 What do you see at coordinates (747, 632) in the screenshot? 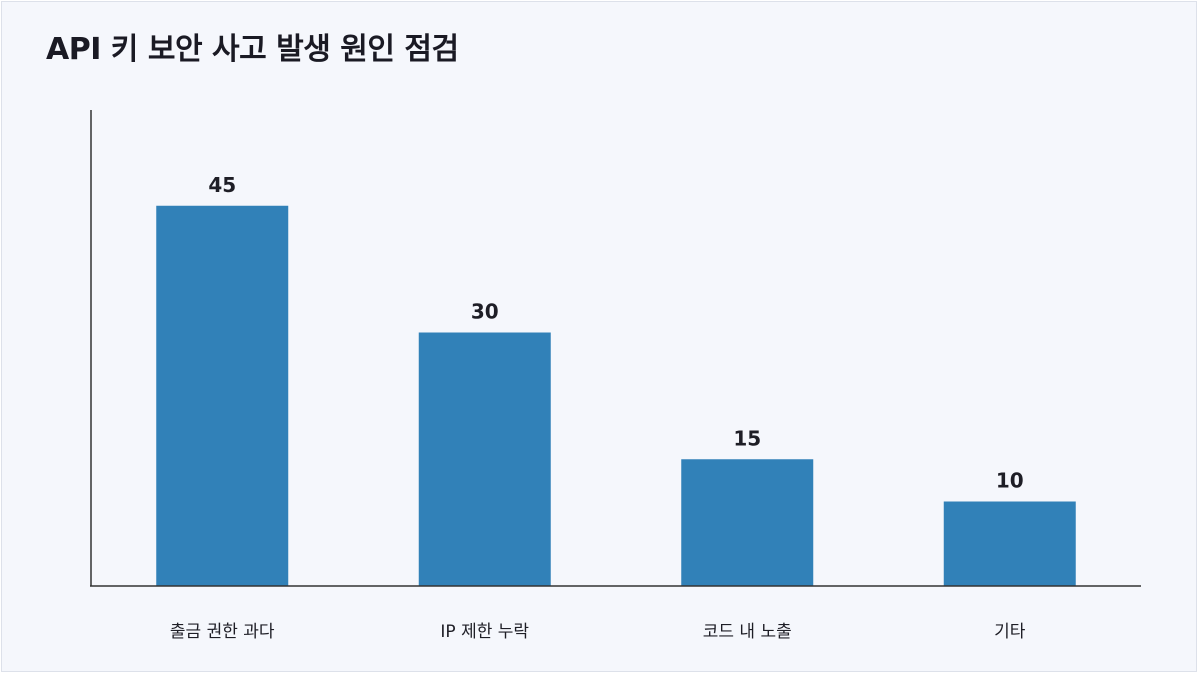
I see `x-tick-label: 코드 내 노출` at bounding box center [747, 632].